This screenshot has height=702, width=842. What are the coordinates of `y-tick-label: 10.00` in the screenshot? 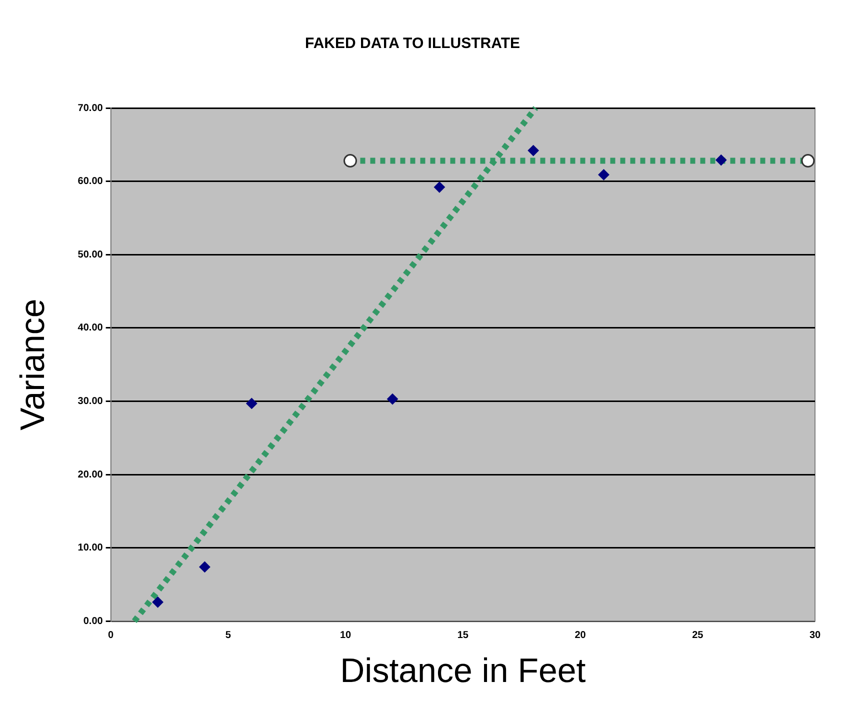 It's located at (91, 548).